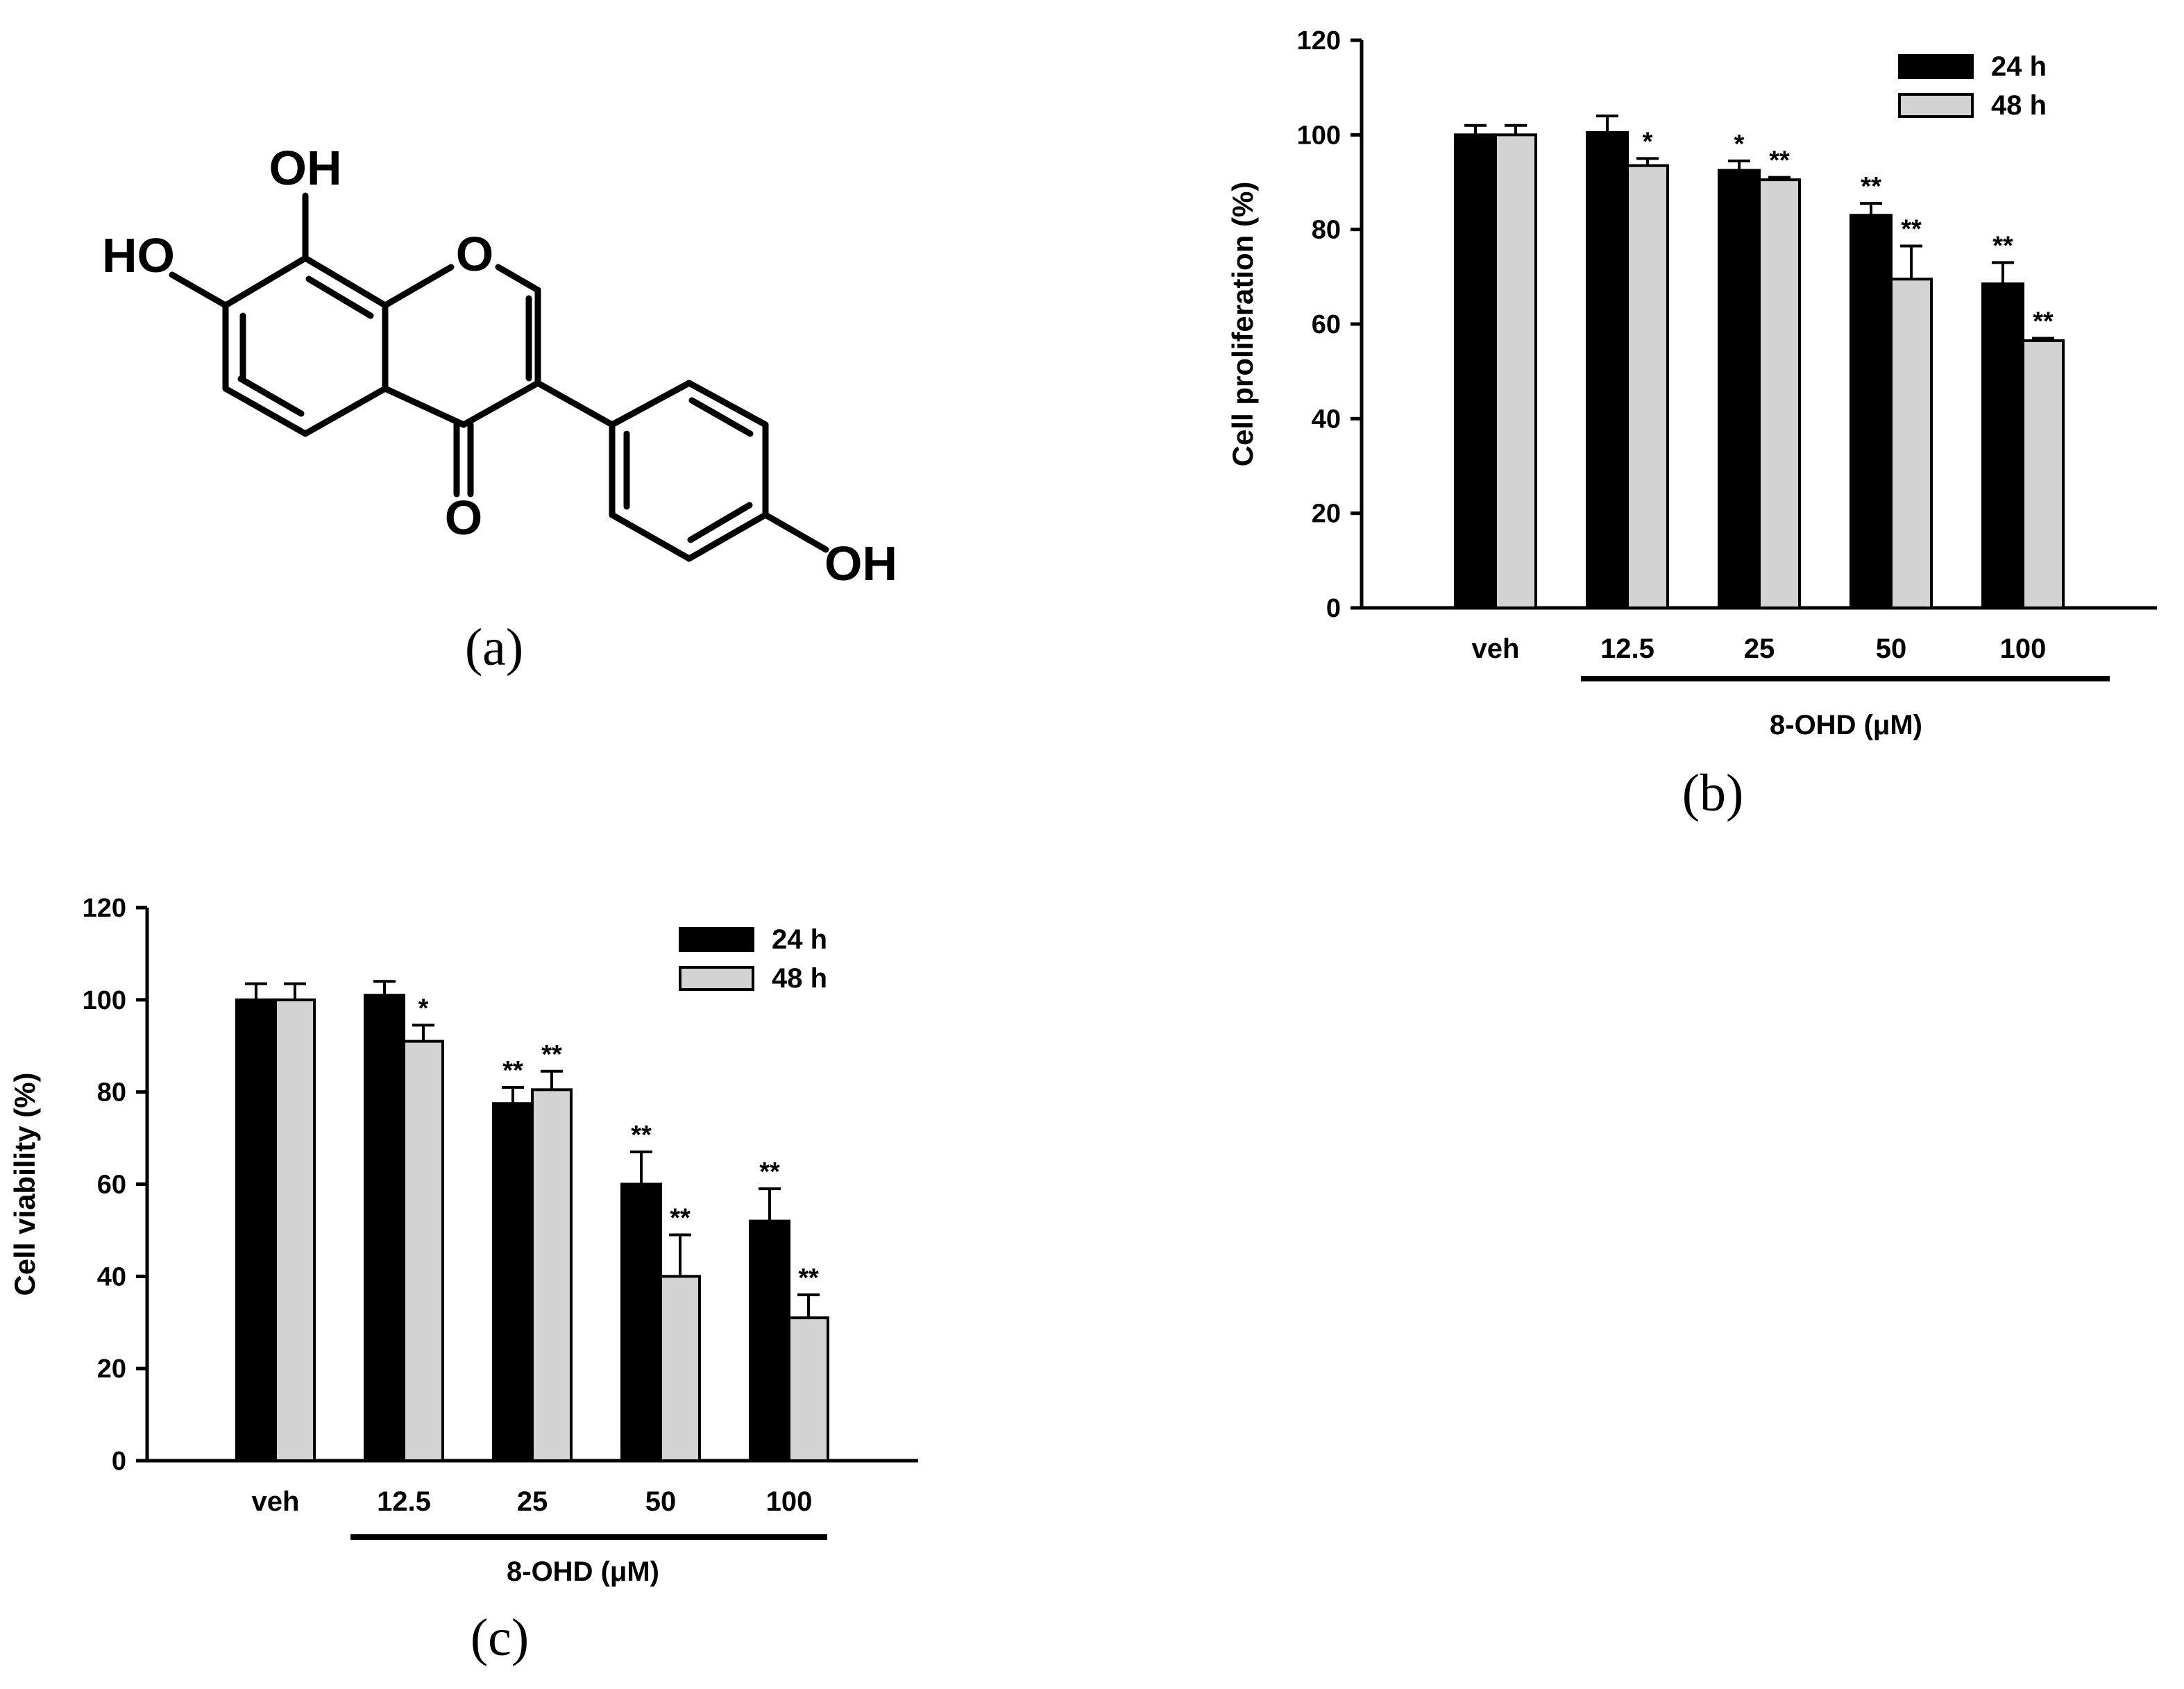 This screenshot has width=2184, height=1689. What do you see at coordinates (1242, 324) in the screenshot?
I see `y-axis-title: Cell proliferation (%)` at bounding box center [1242, 324].